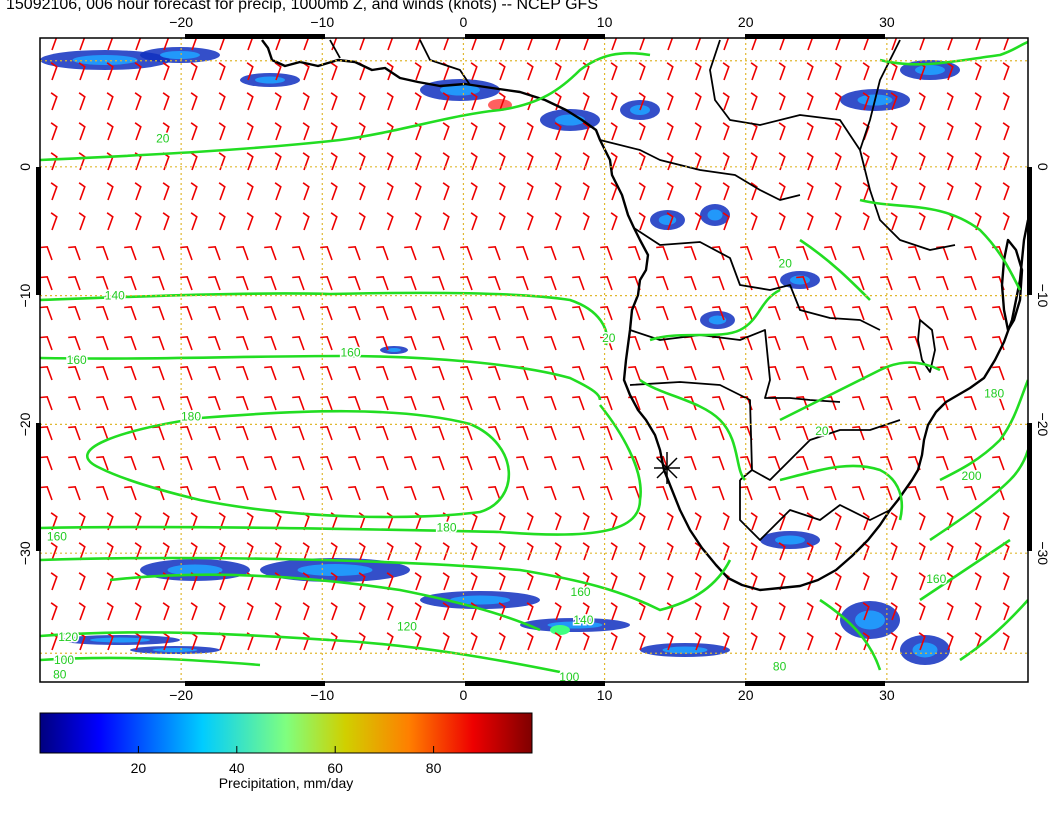  What do you see at coordinates (780, 667) in the screenshot?
I see `contour-label: 80` at bounding box center [780, 667].